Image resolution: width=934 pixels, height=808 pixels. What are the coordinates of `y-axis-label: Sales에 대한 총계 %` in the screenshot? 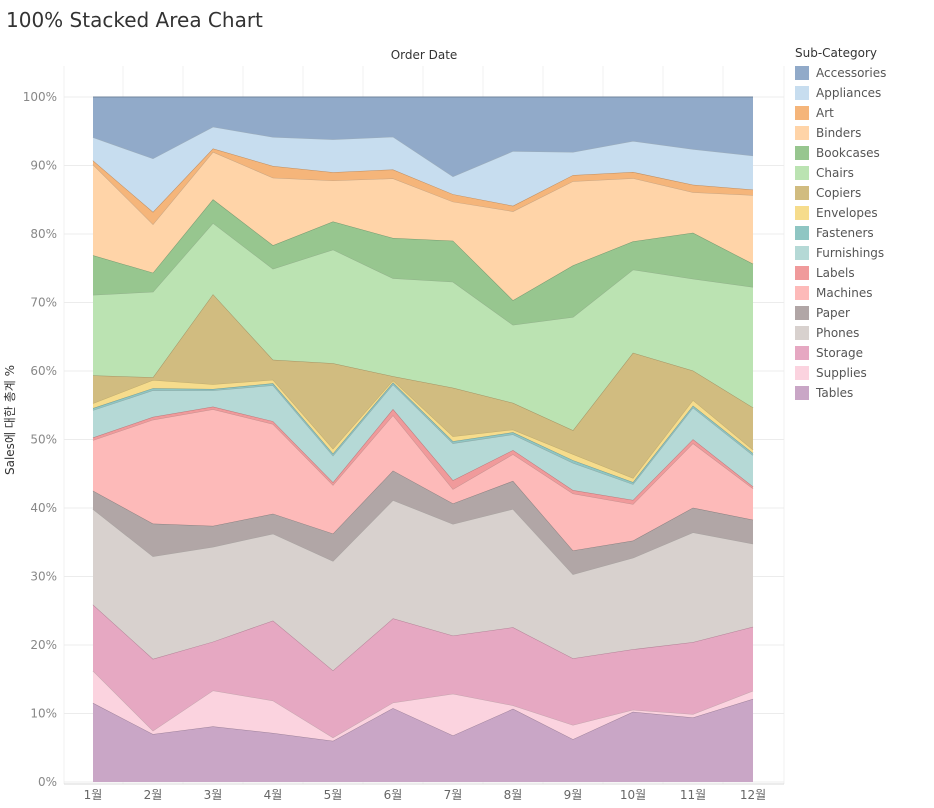 It's located at (10, 420).